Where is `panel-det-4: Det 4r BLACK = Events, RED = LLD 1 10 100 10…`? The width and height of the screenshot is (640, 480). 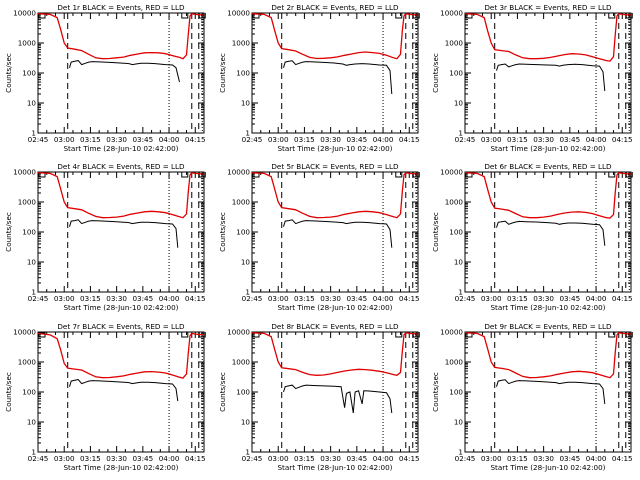
panel-det-4: Det 4r BLACK = Events, RED = LLD 1 10 100 10… is located at coordinates (105, 237).